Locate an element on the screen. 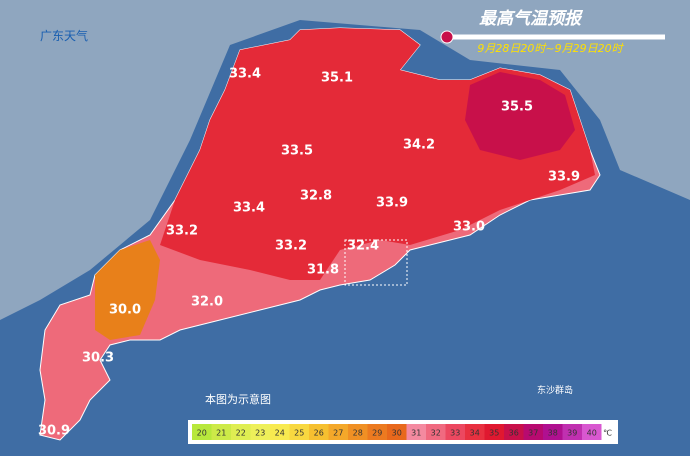 This screenshot has height=456, width=690. subtitle: 9月28日20时~9月29日20时 is located at coordinates (550, 48).